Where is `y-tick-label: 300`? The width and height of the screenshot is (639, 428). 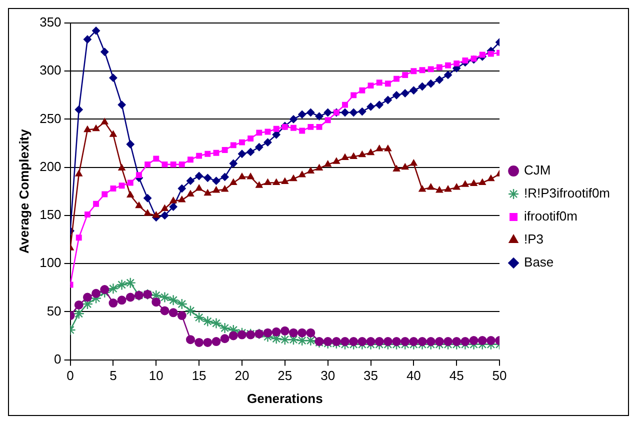 y-tick-label: 300 is located at coordinates (51, 70).